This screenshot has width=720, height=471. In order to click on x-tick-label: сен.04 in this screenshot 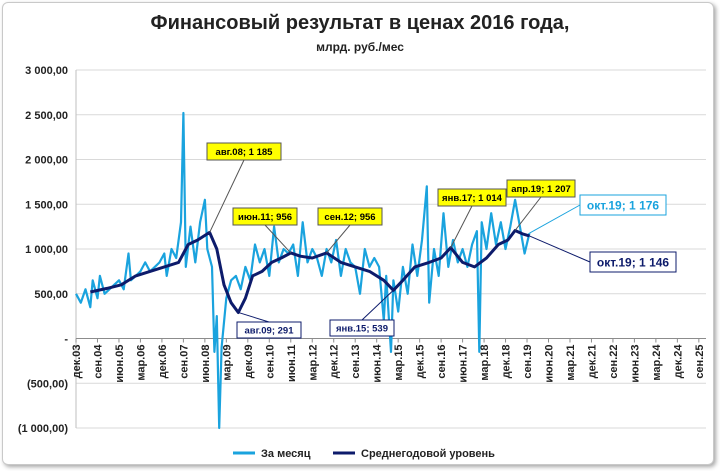, I will do `click(98, 361)`.